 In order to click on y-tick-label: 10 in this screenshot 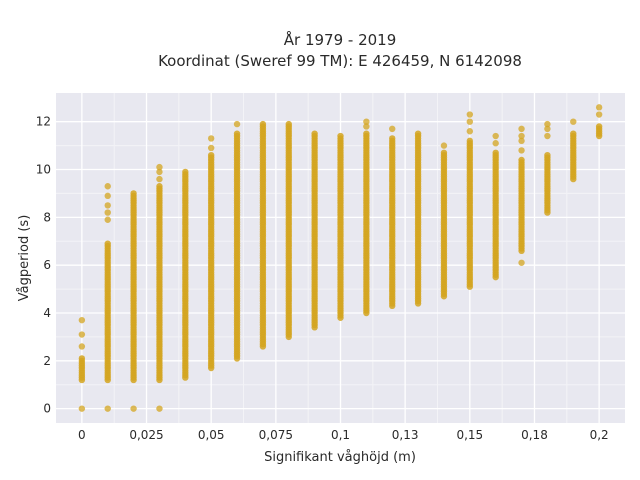, I will do `click(43, 170)`.